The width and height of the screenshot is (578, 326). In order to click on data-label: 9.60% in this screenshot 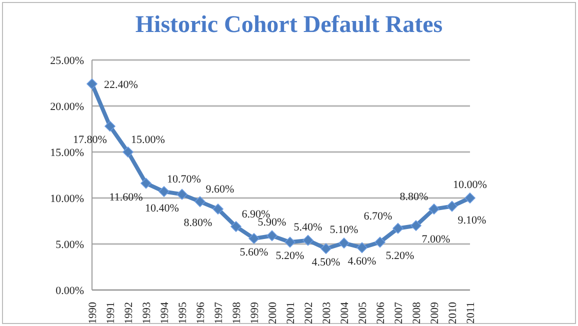, I will do `click(220, 190)`.